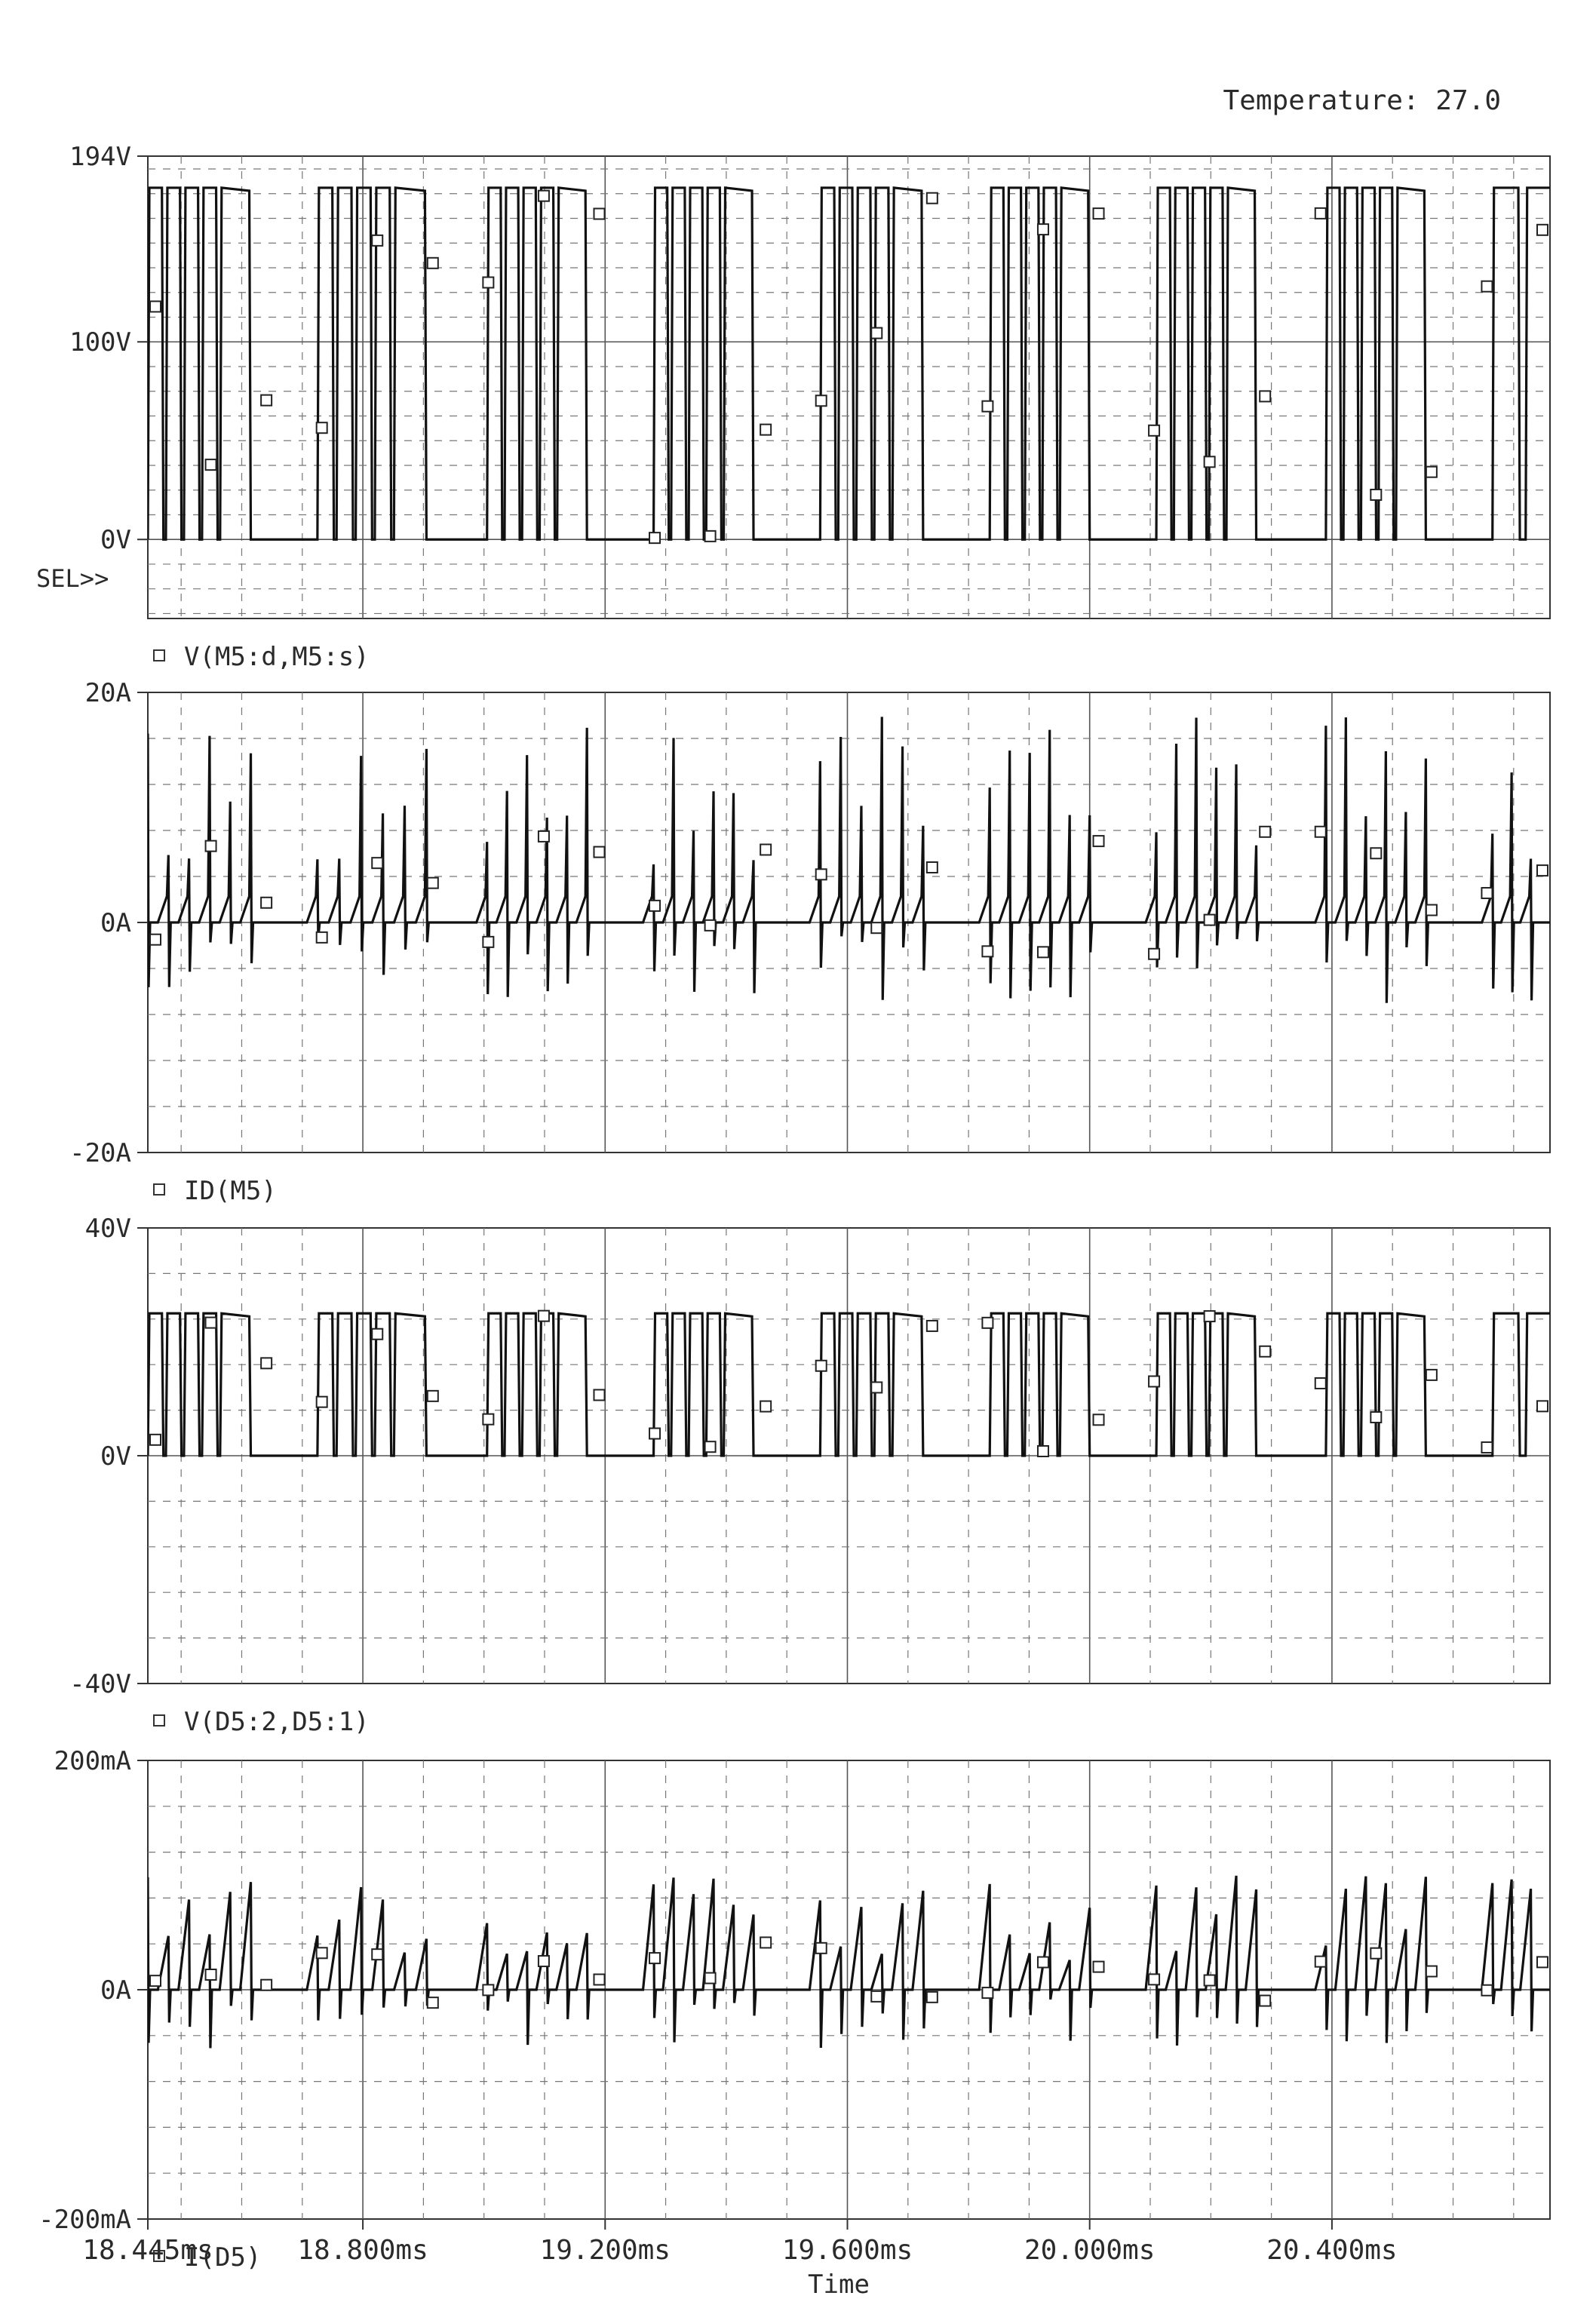  I want to click on y-tick-label: 0A, so click(116, 923).